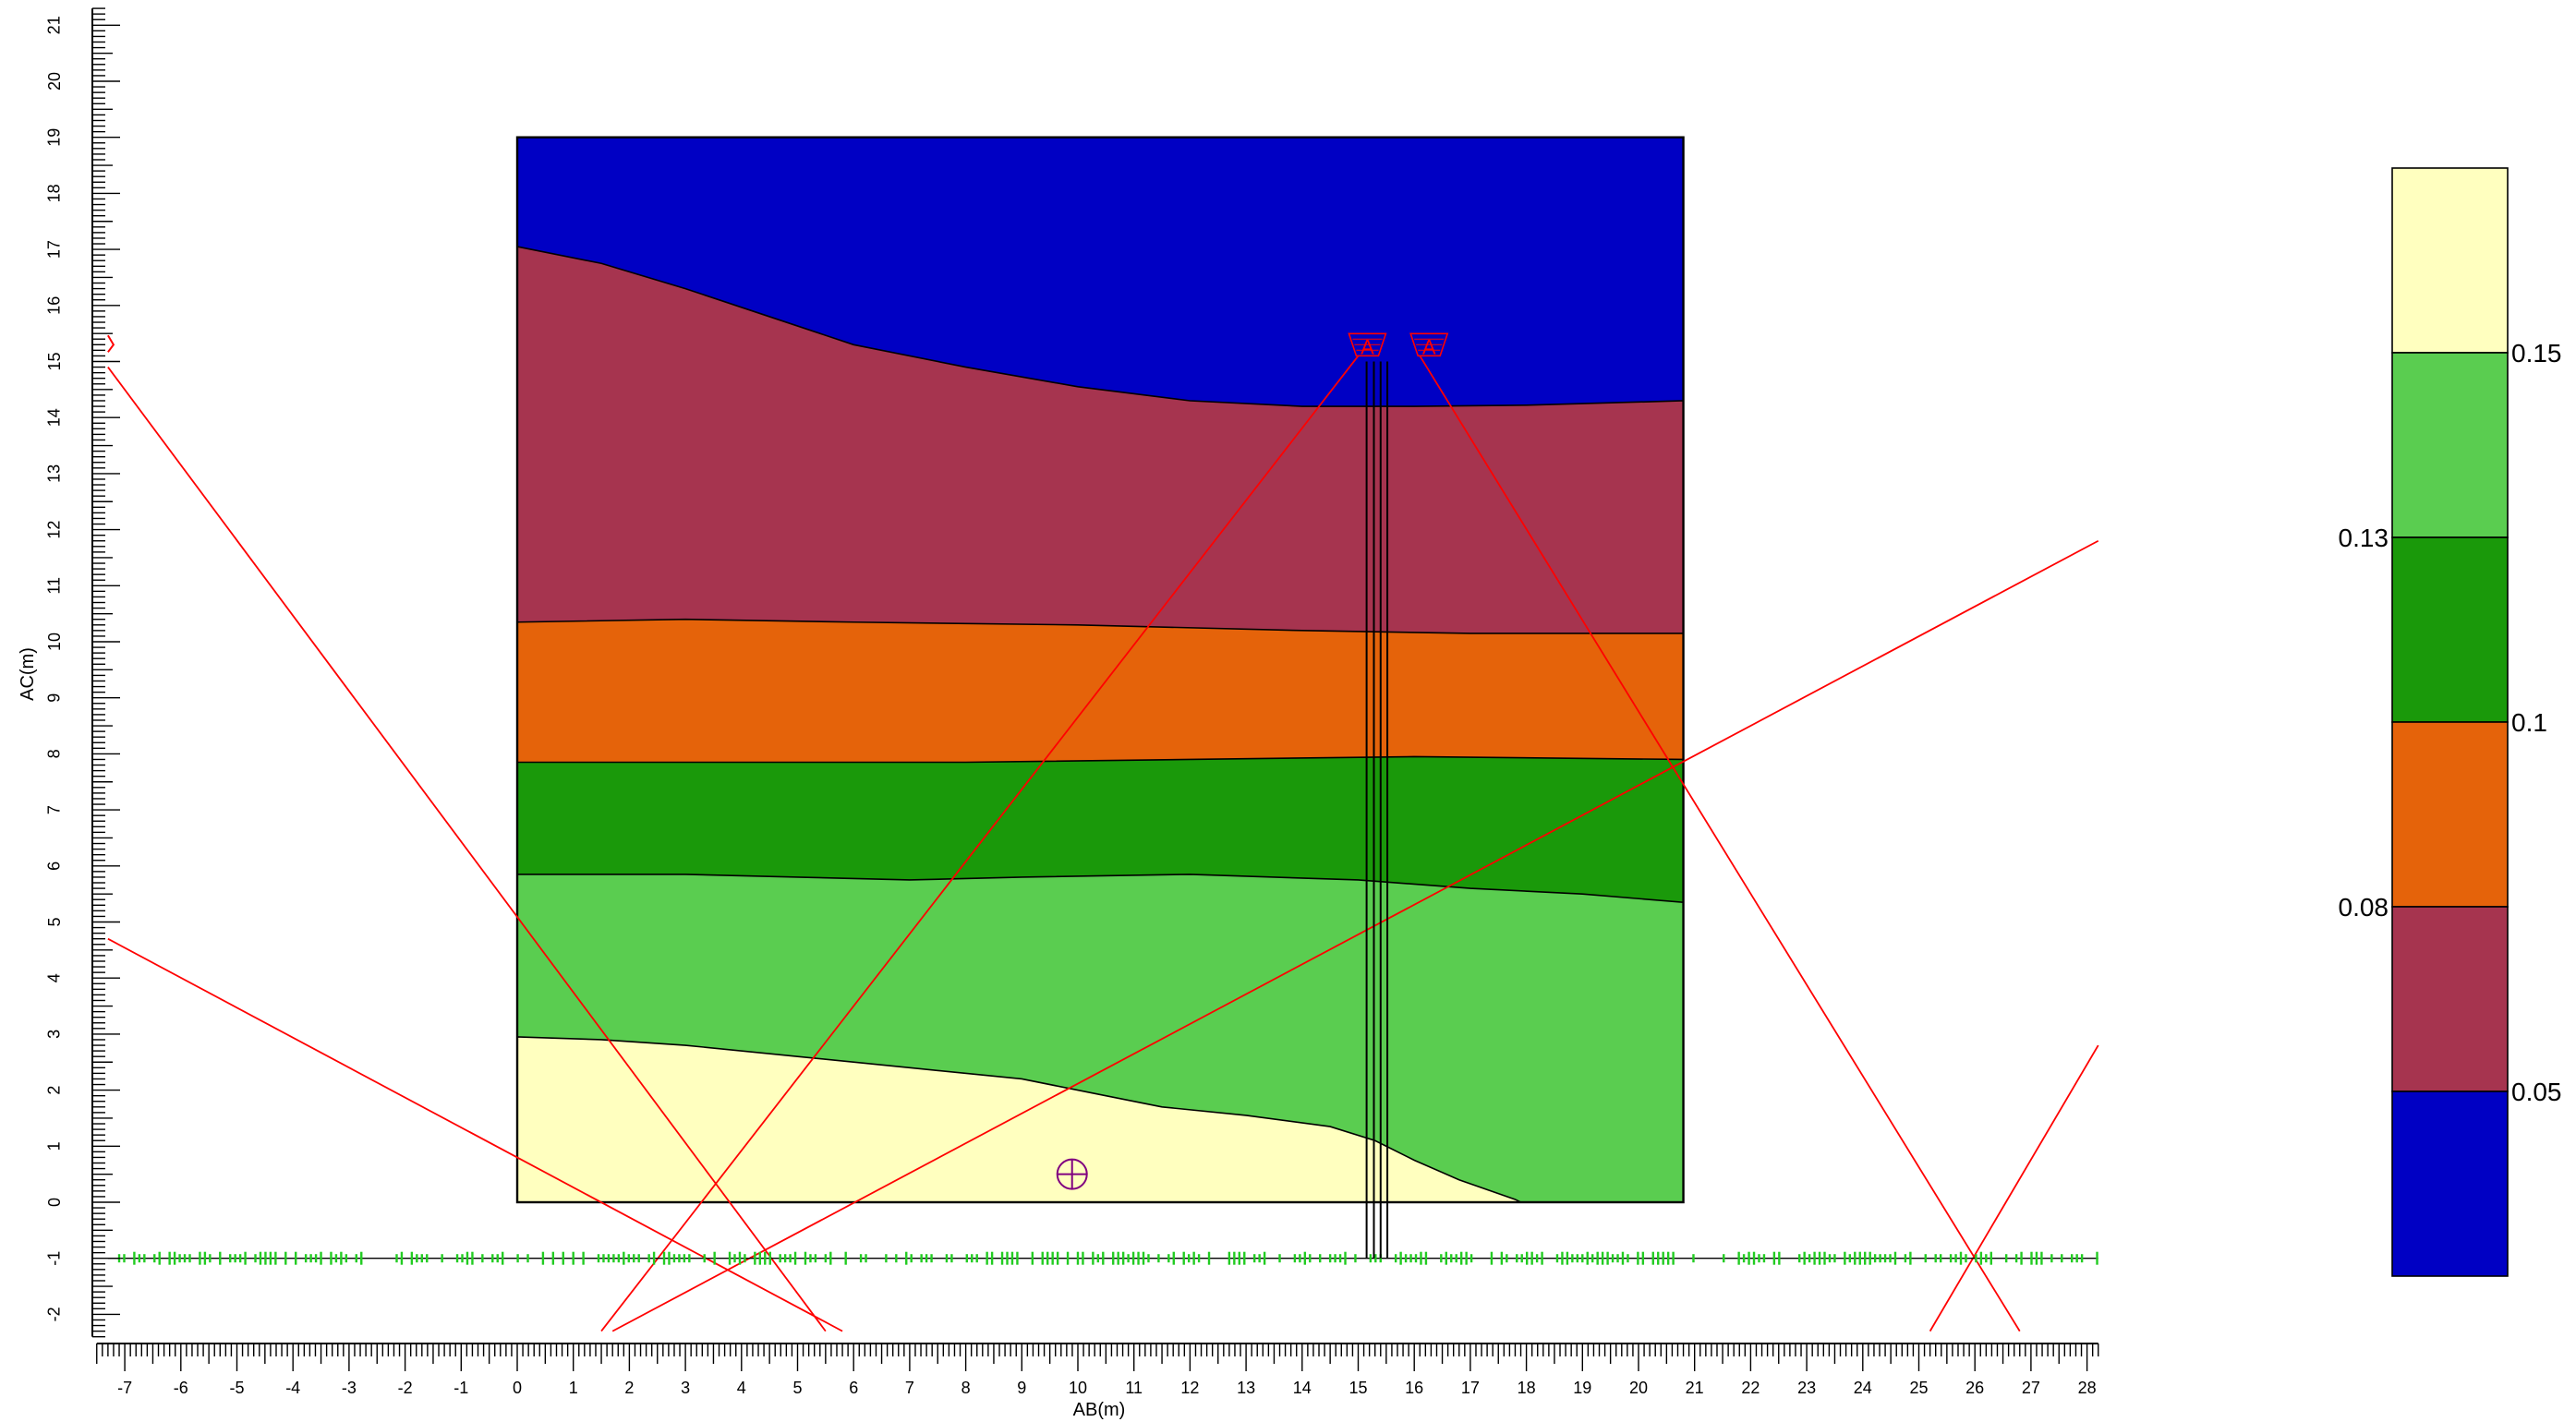 The image size is (2576, 1422). What do you see at coordinates (54, 1091) in the screenshot?
I see `y-tick-label: 2` at bounding box center [54, 1091].